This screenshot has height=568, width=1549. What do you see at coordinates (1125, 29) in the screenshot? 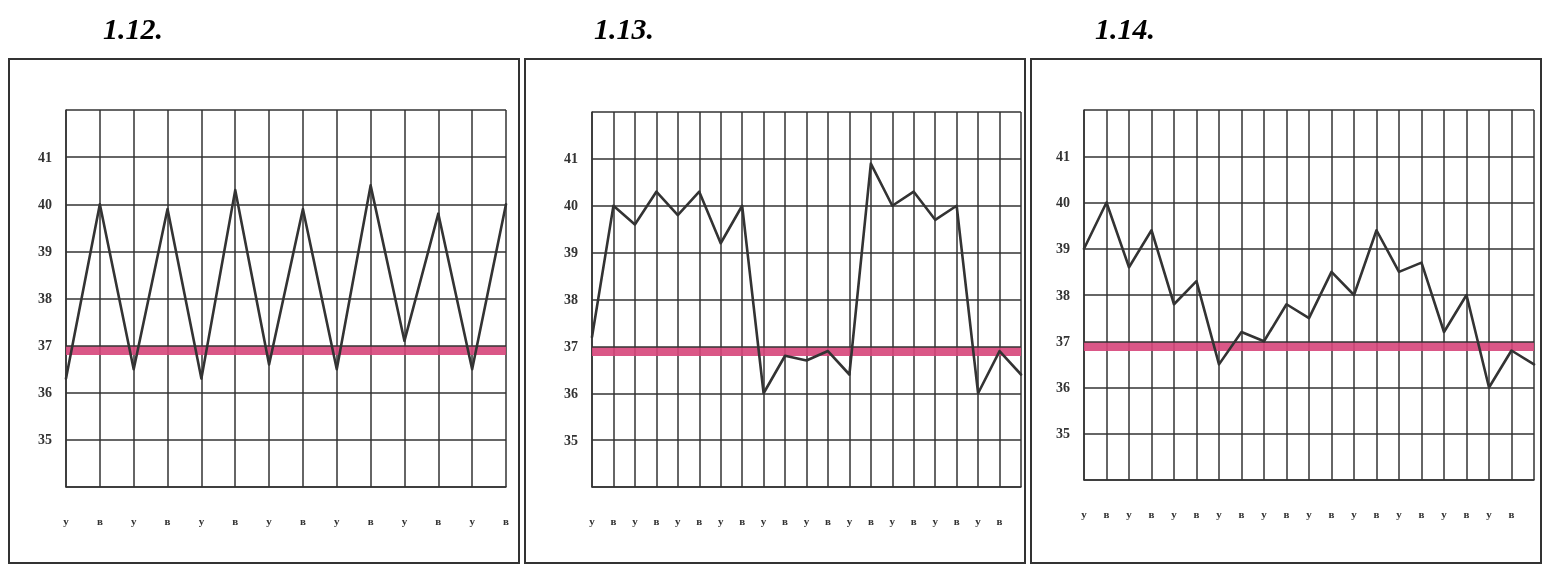
I see `chart-title: 1.14.` at bounding box center [1125, 29].